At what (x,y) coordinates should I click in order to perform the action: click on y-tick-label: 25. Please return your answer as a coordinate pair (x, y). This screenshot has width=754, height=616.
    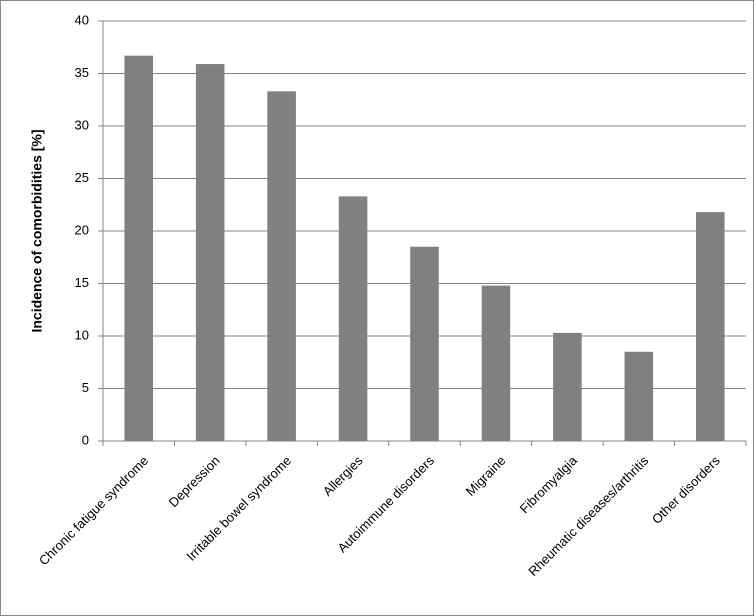
    Looking at the image, I should click on (82, 177).